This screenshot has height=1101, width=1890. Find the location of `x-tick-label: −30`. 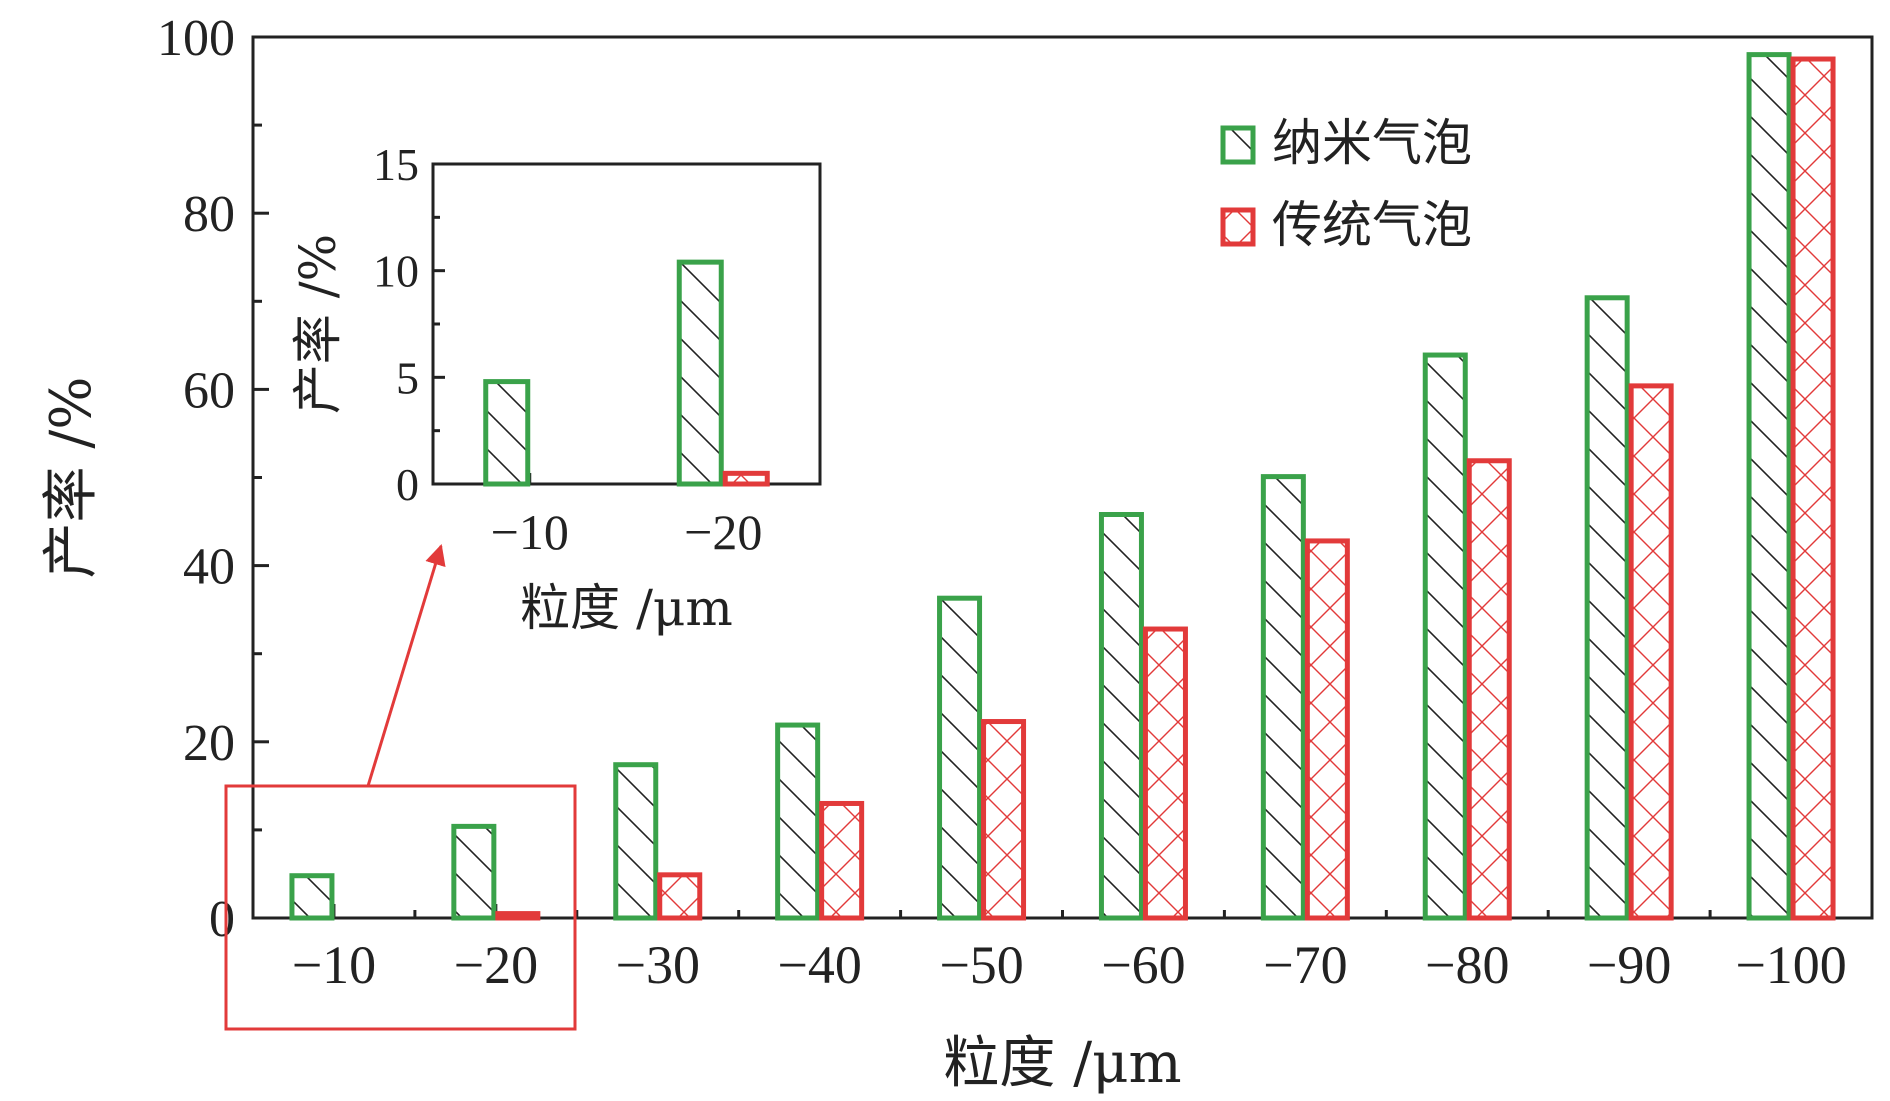

x-tick-label: −30 is located at coordinates (658, 965).